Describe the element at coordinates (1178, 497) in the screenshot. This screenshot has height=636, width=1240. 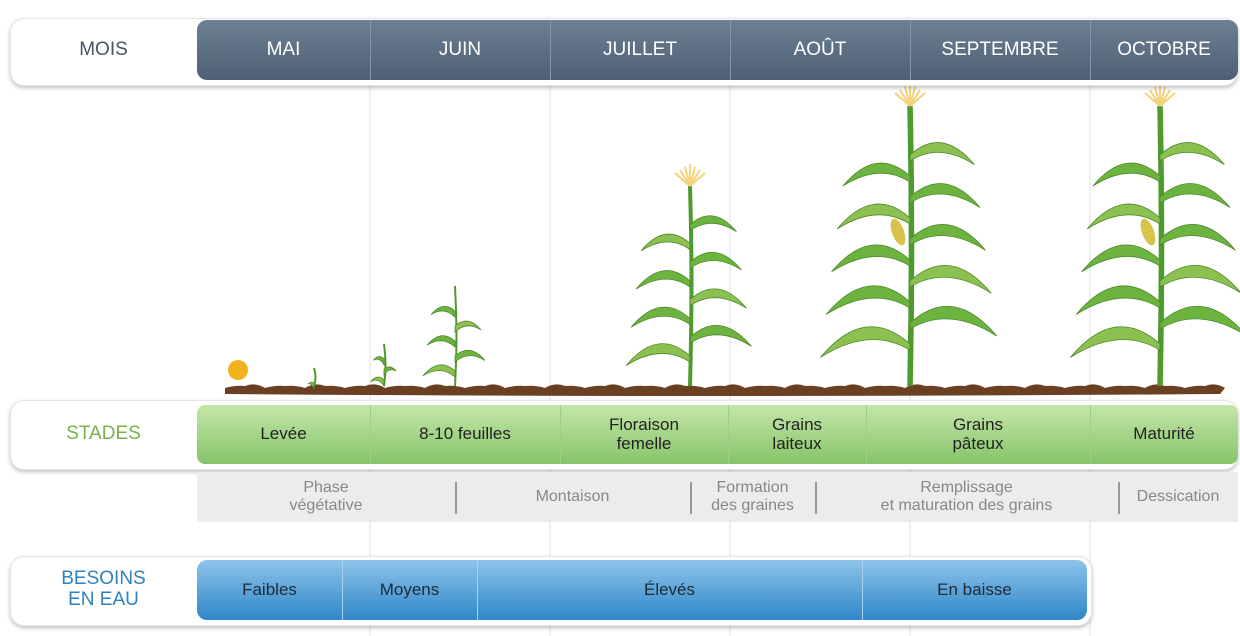
I see `phase-label: Dessication` at that location.